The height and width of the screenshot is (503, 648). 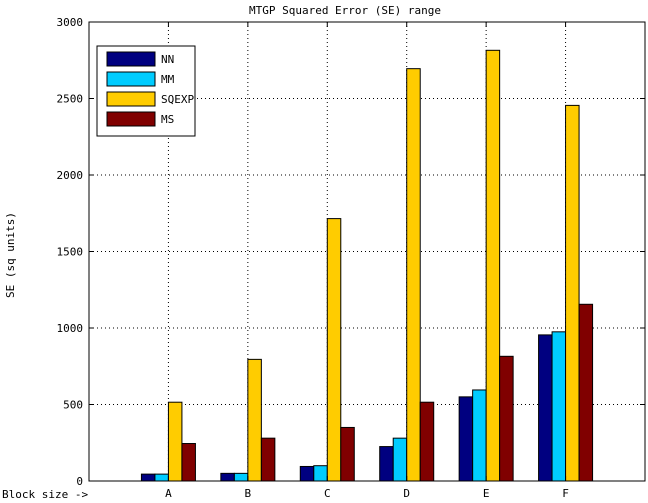 I want to click on legend-label-sqexp: SQEXP, so click(x=177, y=99).